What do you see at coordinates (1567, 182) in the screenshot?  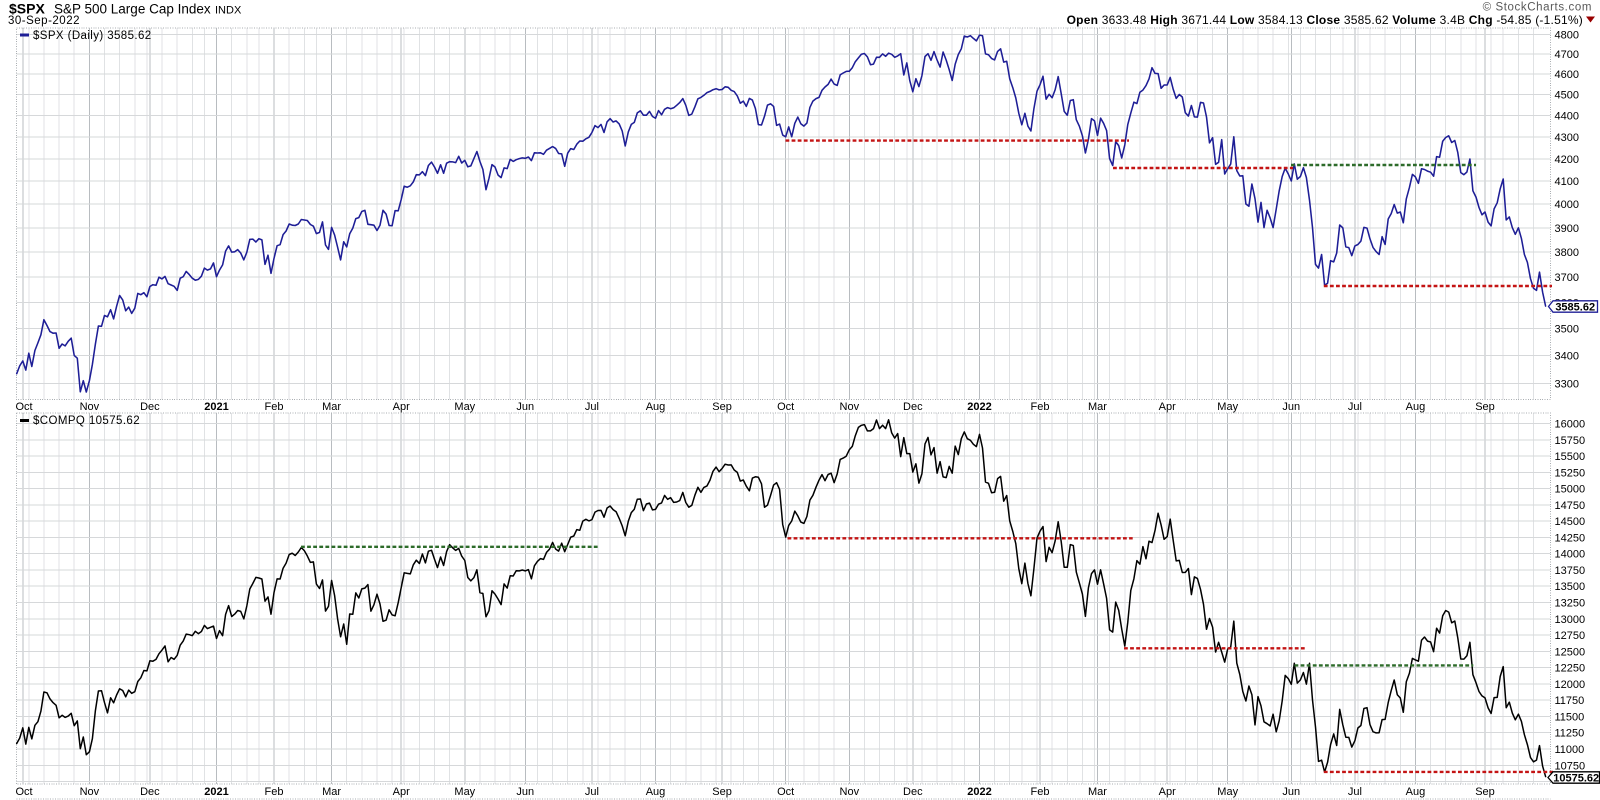 I see `svg-text: 4100` at bounding box center [1567, 182].